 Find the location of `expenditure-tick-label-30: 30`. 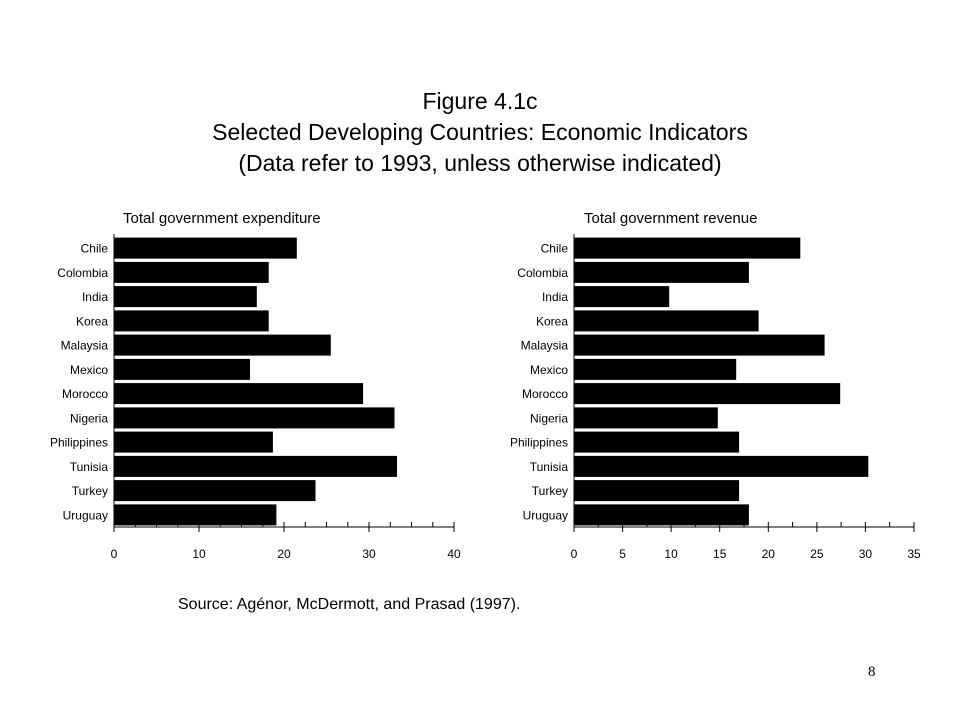

expenditure-tick-label-30: 30 is located at coordinates (369, 554).